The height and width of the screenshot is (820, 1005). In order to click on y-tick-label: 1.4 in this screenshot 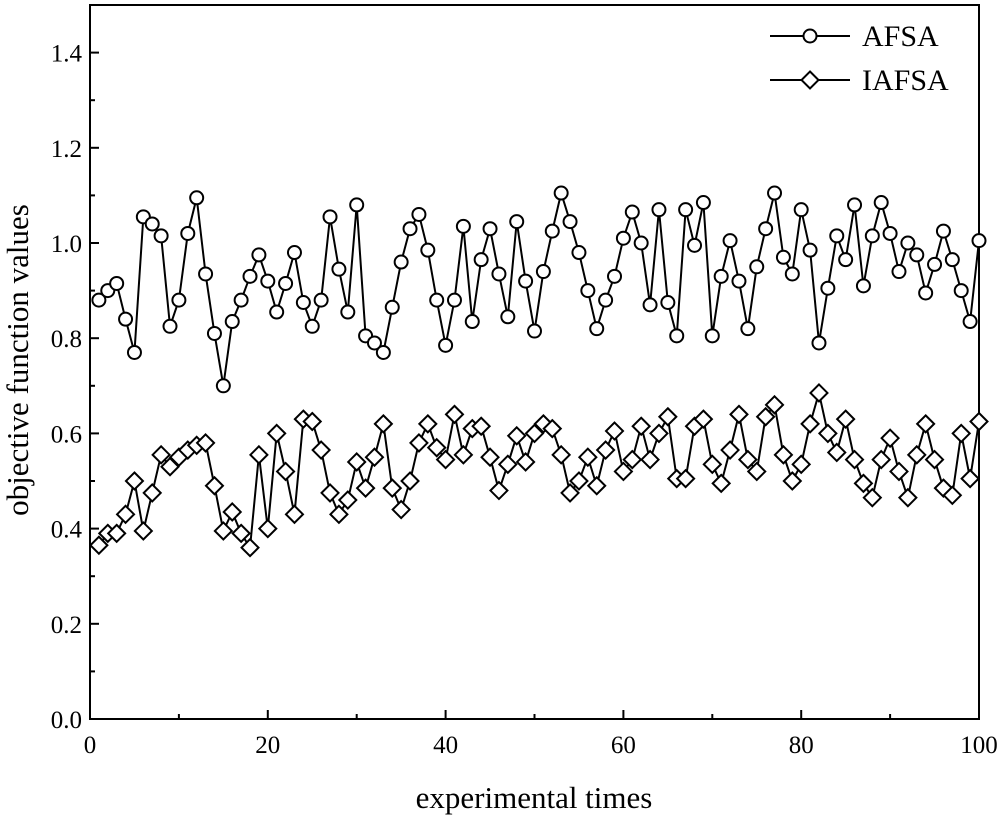, I will do `click(67, 54)`.